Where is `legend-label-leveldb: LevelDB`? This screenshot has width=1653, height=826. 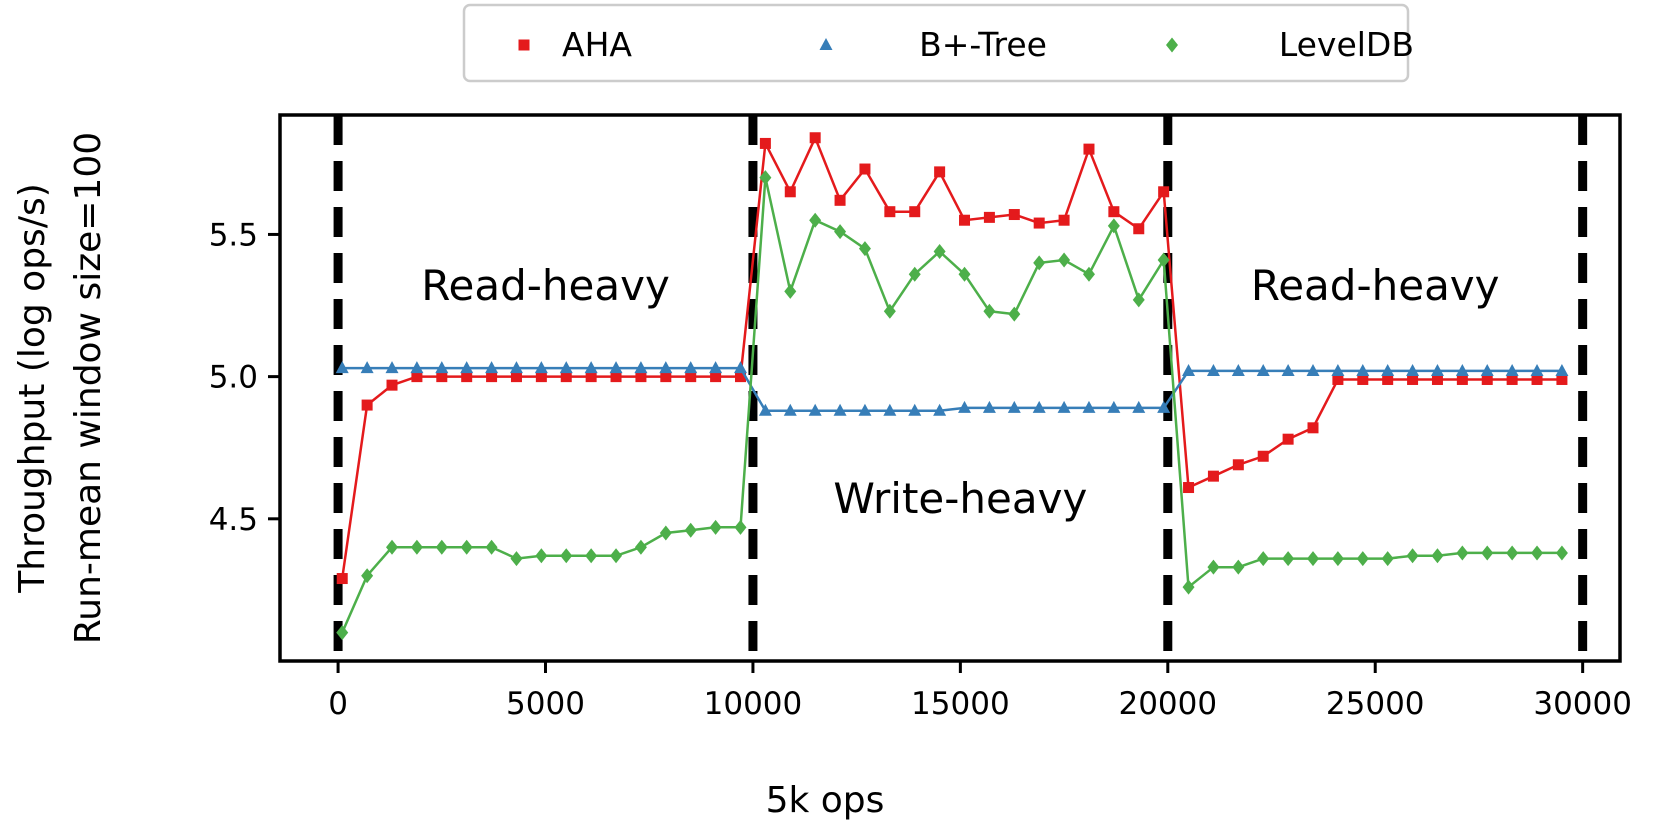
legend-label-leveldb: LevelDB is located at coordinates (1346, 44).